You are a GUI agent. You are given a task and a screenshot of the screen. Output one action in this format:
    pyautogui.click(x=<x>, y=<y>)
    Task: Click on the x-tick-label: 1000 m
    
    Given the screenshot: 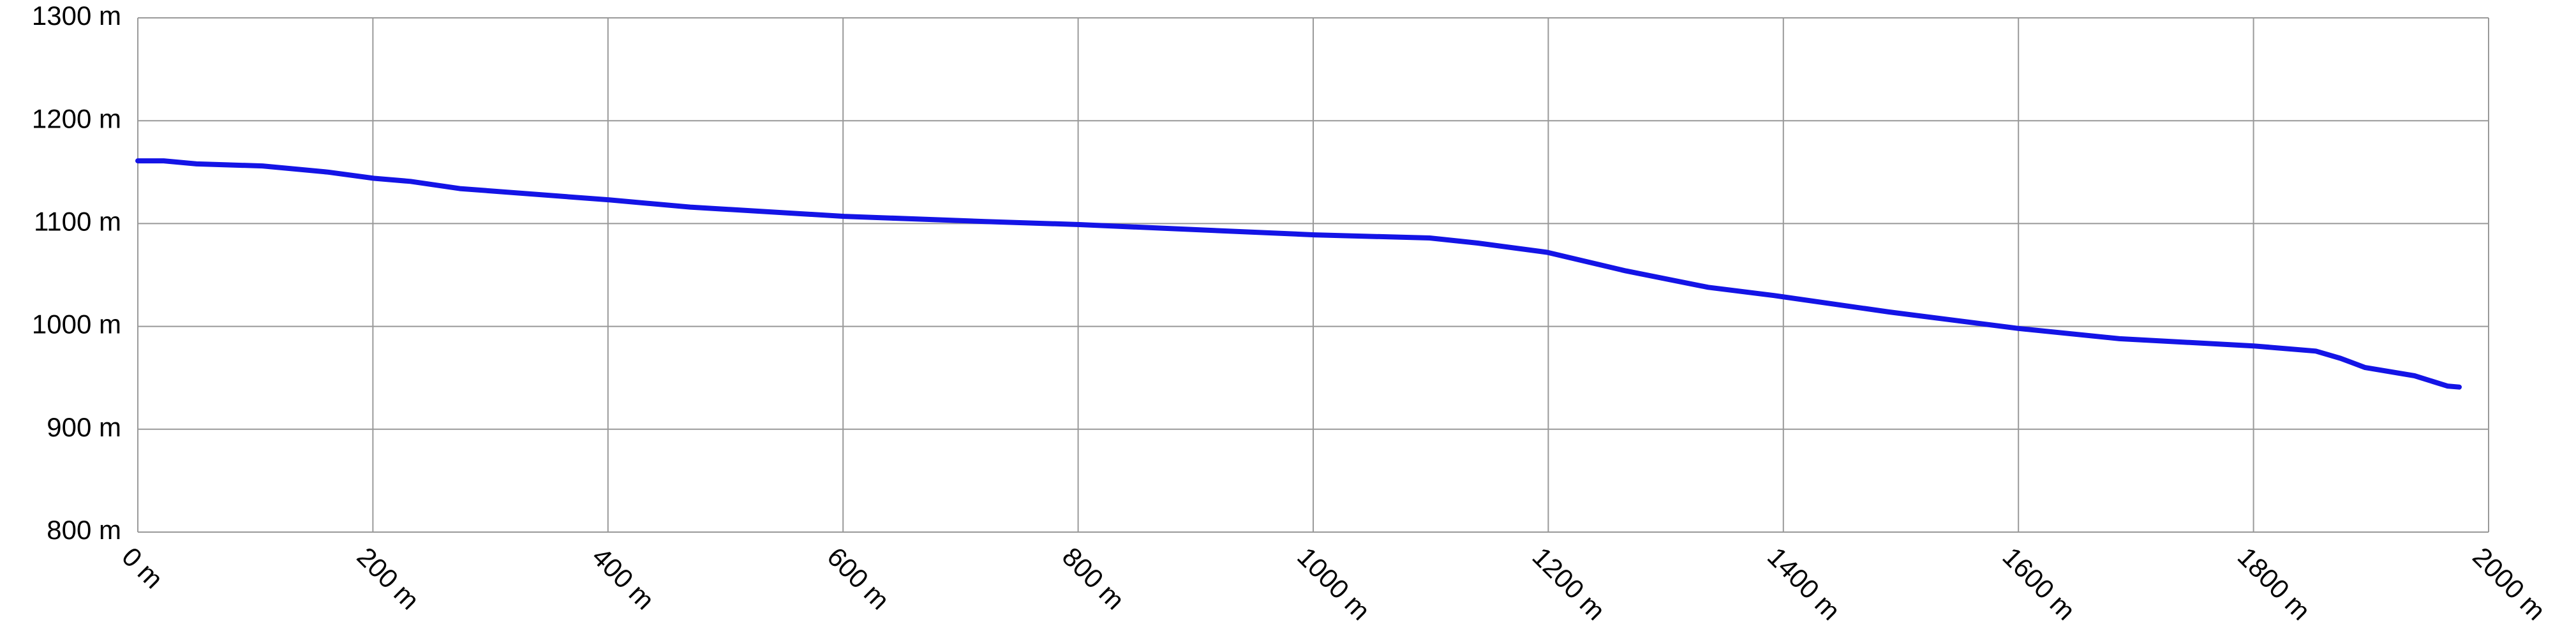 What is the action you would take?
    pyautogui.click(x=1334, y=584)
    